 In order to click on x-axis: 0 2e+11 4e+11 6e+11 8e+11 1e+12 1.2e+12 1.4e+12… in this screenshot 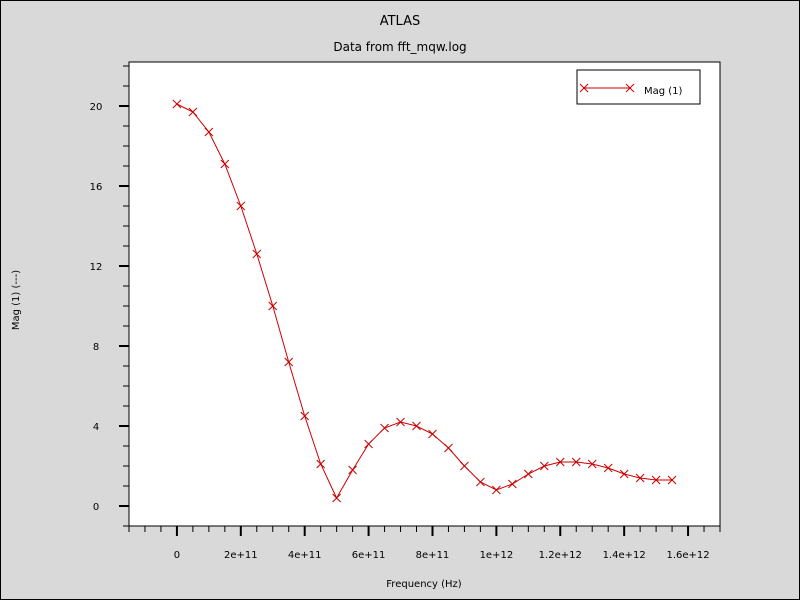, I will do `click(424, 543)`.